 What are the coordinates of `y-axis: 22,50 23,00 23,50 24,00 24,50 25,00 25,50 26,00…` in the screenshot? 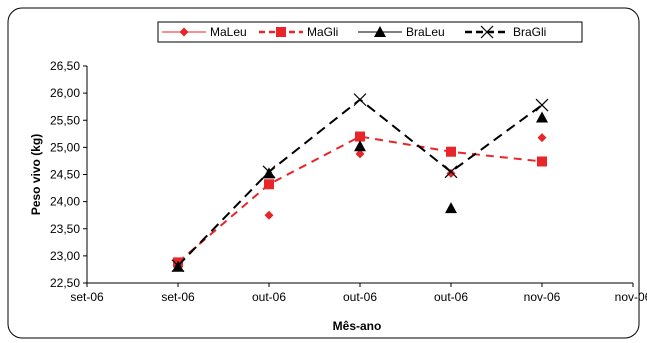 It's located at (68, 174).